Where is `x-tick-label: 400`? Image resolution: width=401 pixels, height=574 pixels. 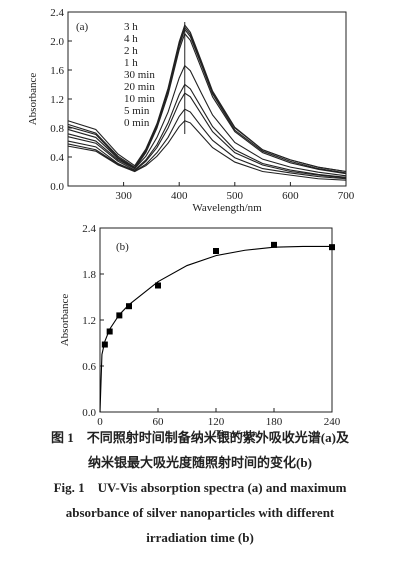 x-tick-label: 400 is located at coordinates (179, 196).